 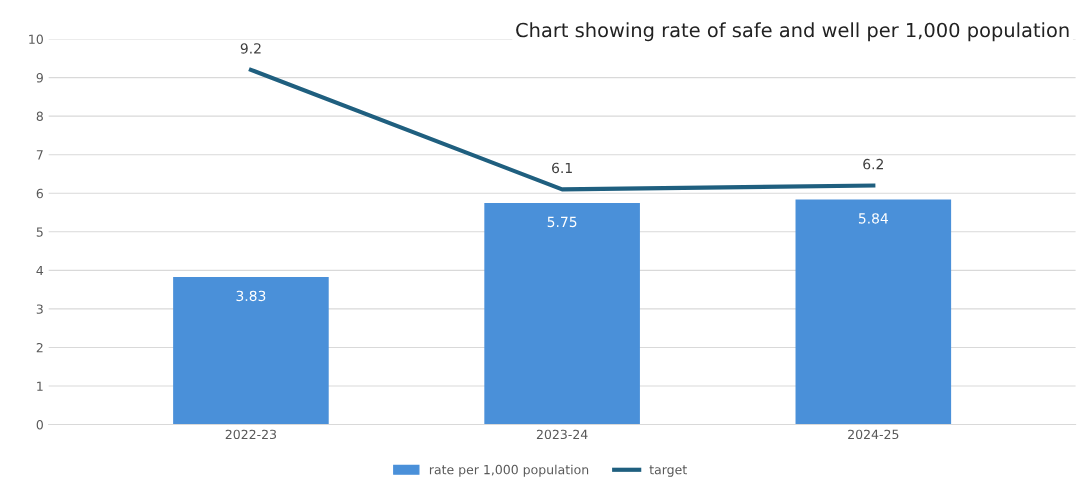 I want to click on y-tick-label: 9, so click(x=39, y=78).